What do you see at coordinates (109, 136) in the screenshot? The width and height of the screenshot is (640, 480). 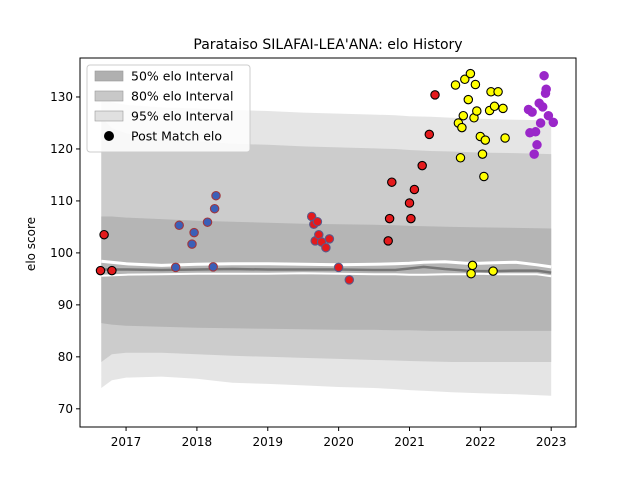 I see `legend-marker` at bounding box center [109, 136].